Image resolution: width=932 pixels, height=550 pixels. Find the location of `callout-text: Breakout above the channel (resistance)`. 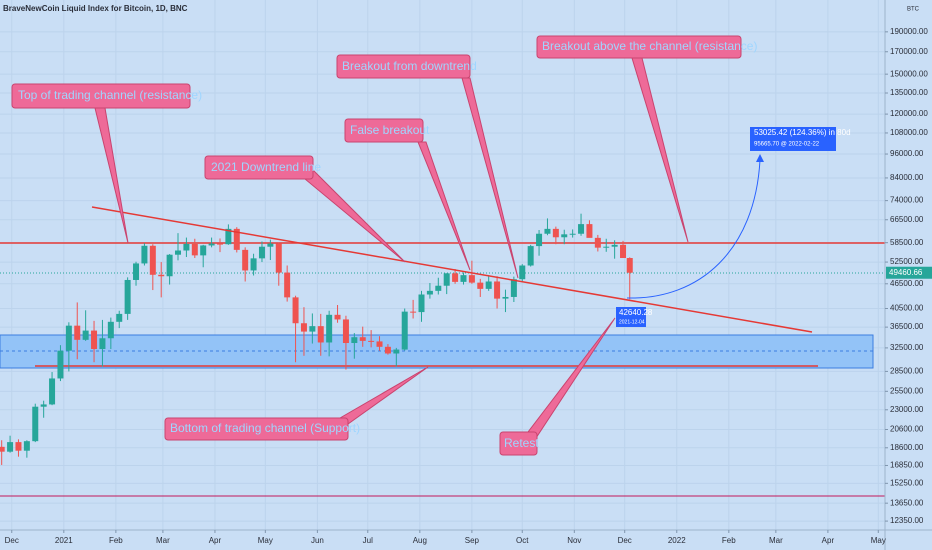

callout-text: Breakout above the channel (resistance) is located at coordinates (649, 46).